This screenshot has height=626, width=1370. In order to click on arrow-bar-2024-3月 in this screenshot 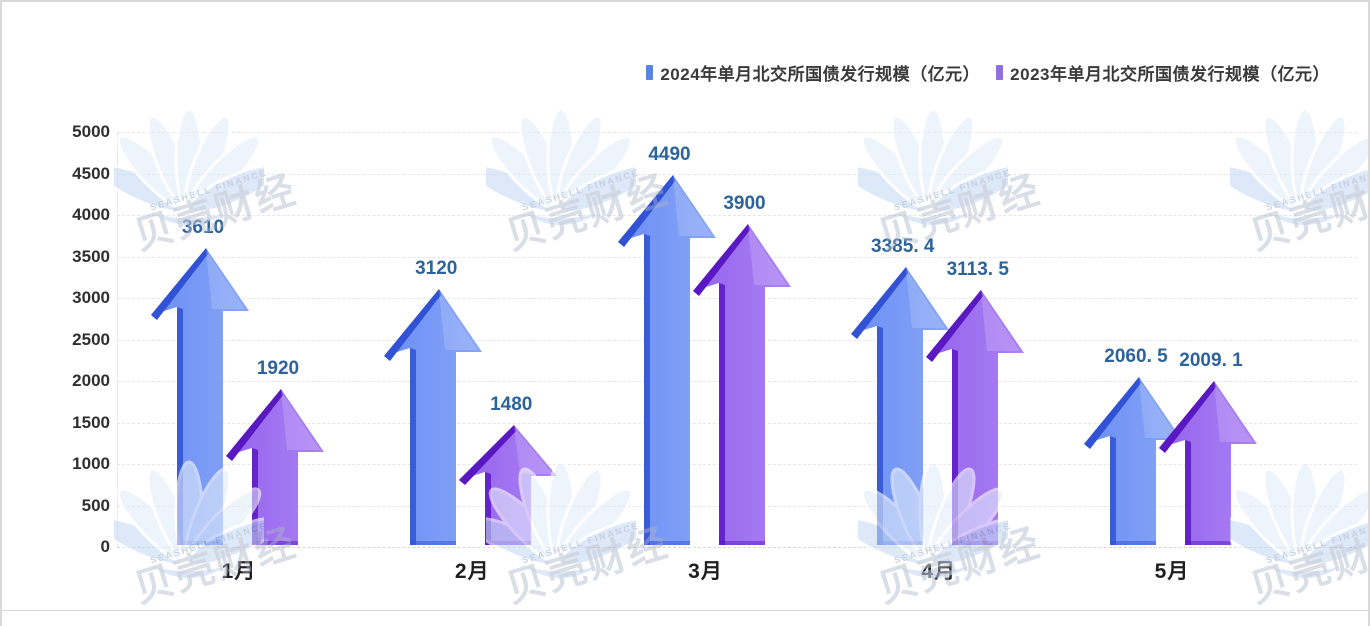, I will do `click(667, 363)`.